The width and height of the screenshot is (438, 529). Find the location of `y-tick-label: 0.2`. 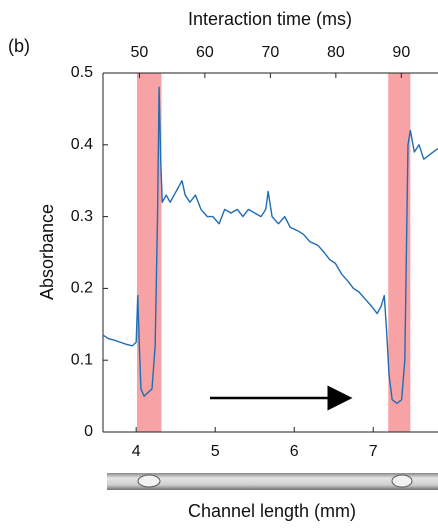

y-tick-label: 0.2 is located at coordinates (82, 288).